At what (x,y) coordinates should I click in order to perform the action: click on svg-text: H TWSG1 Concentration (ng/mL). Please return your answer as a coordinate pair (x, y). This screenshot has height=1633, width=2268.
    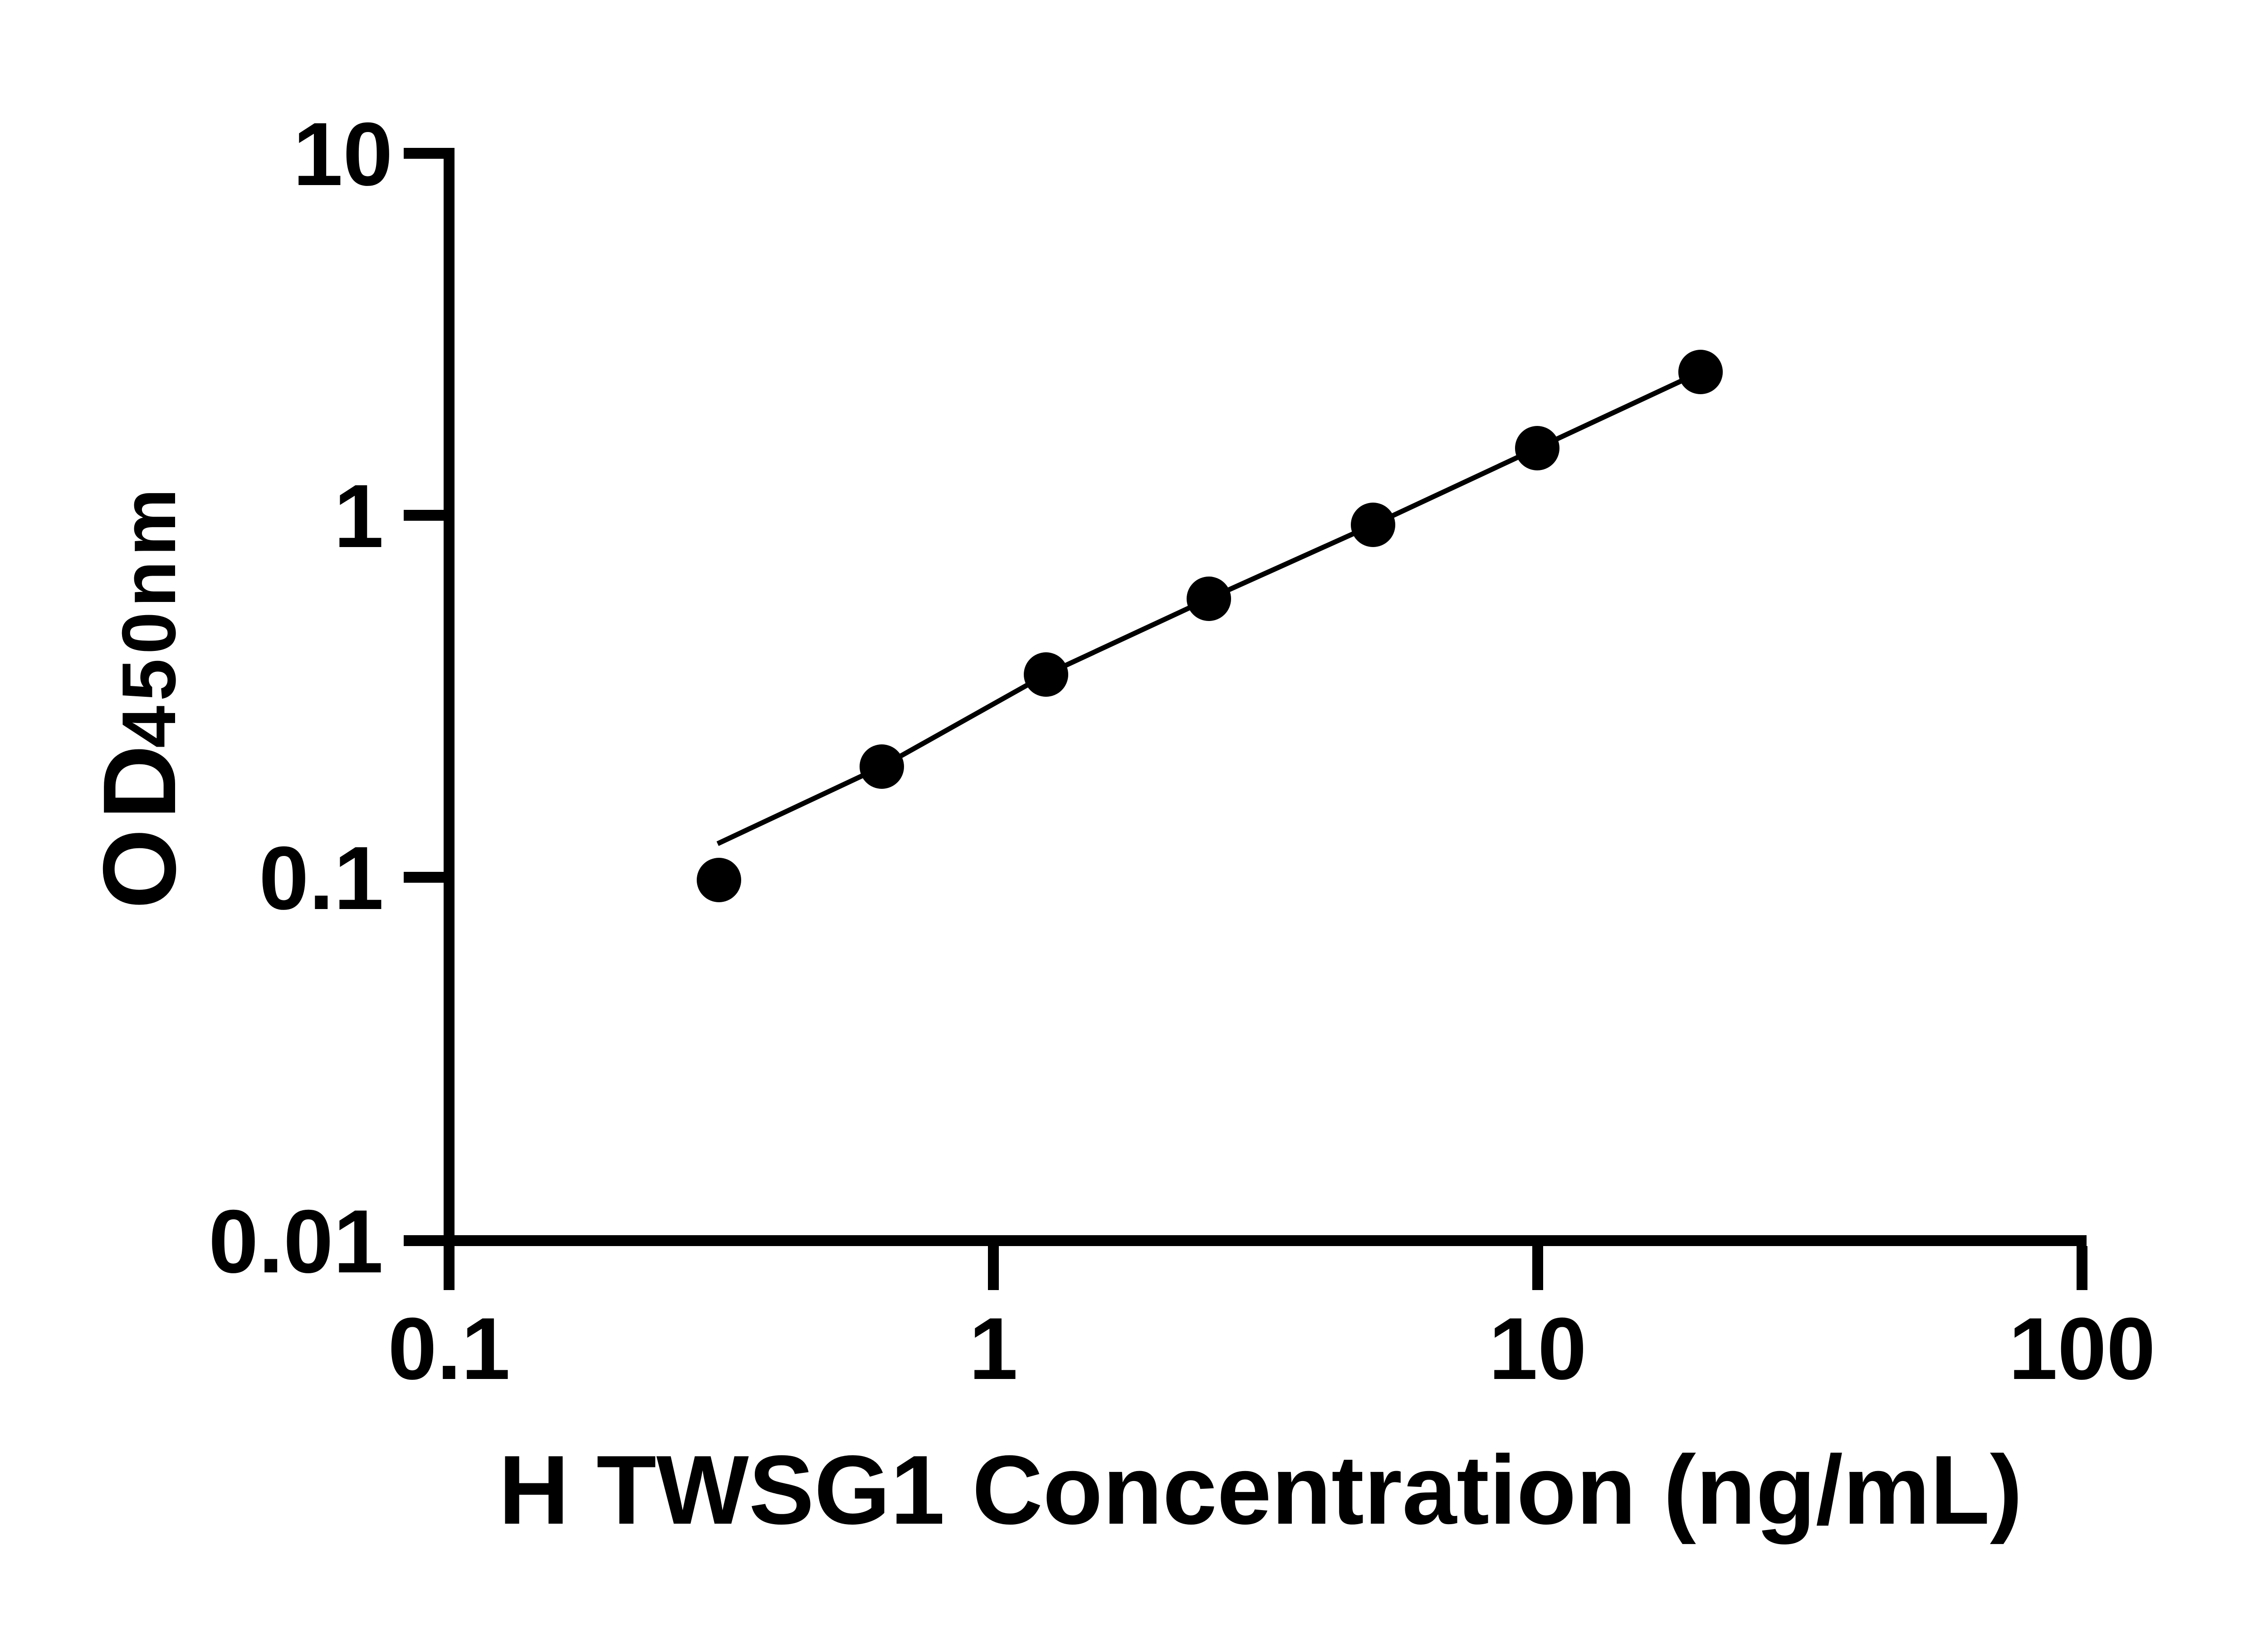
    Looking at the image, I should click on (1261, 1490).